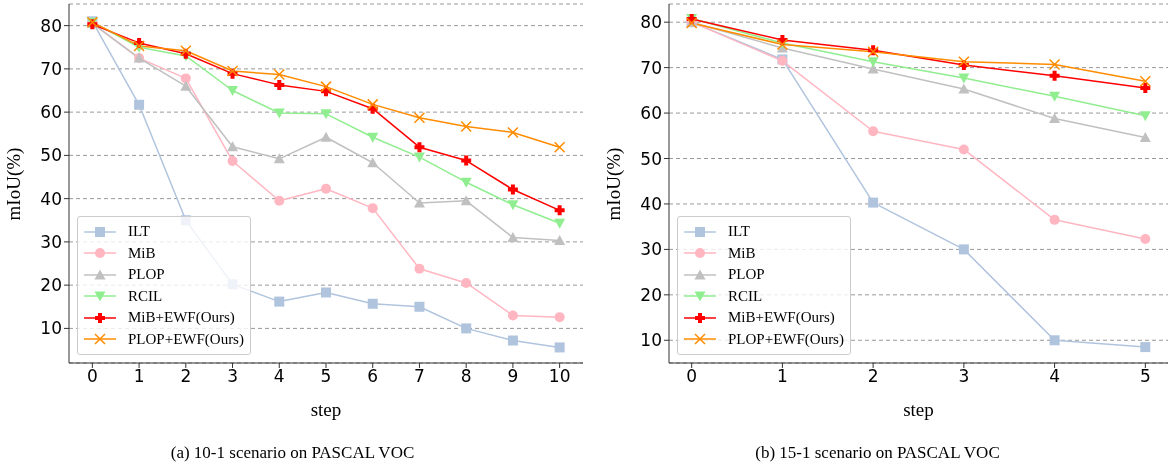 This screenshot has height=467, width=1170. What do you see at coordinates (373, 376) in the screenshot?
I see `x-tick-label: 6` at bounding box center [373, 376].